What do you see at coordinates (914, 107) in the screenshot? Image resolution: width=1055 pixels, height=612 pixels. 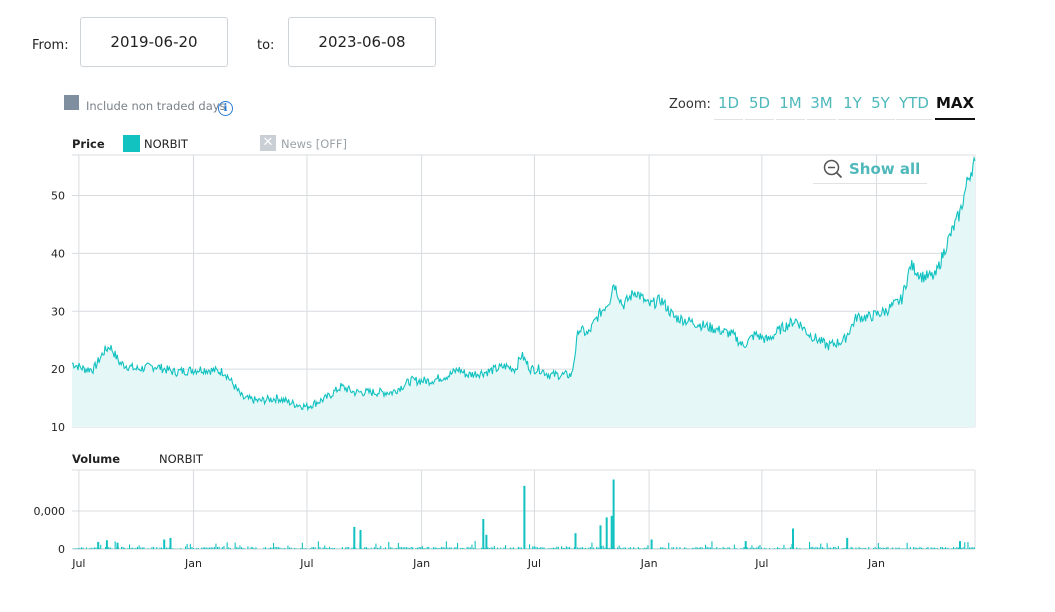 I see `zoom-ytd-button: YTD` at bounding box center [914, 107].